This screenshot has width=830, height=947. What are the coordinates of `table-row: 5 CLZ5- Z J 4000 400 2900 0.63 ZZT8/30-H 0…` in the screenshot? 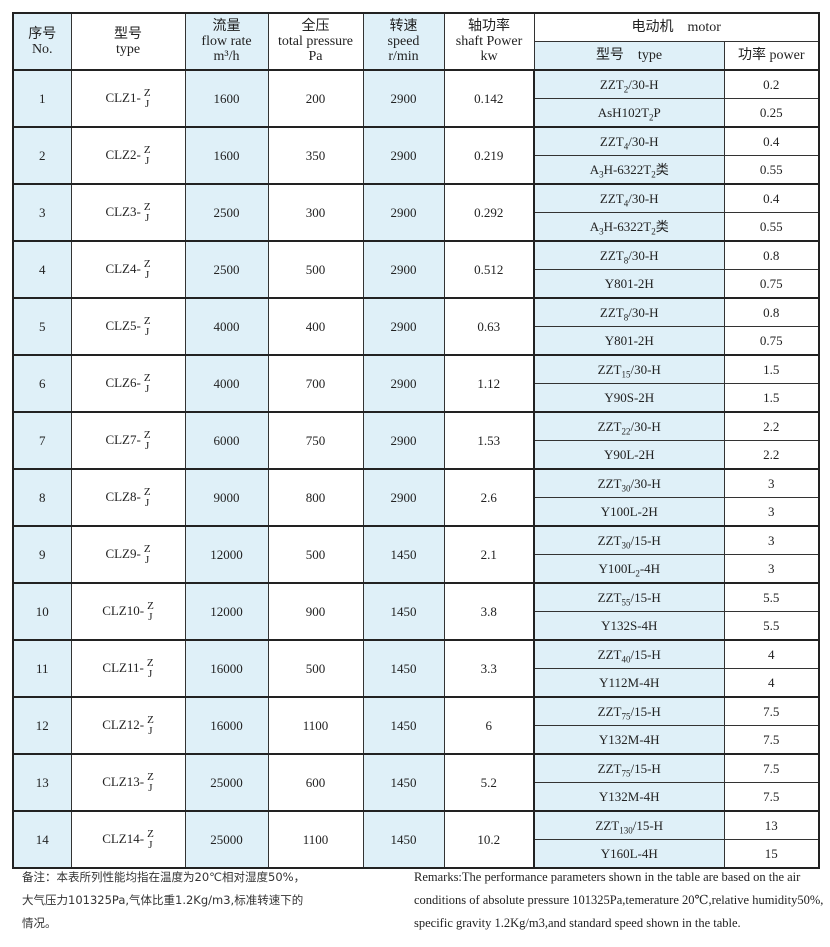 It's located at (416, 326).